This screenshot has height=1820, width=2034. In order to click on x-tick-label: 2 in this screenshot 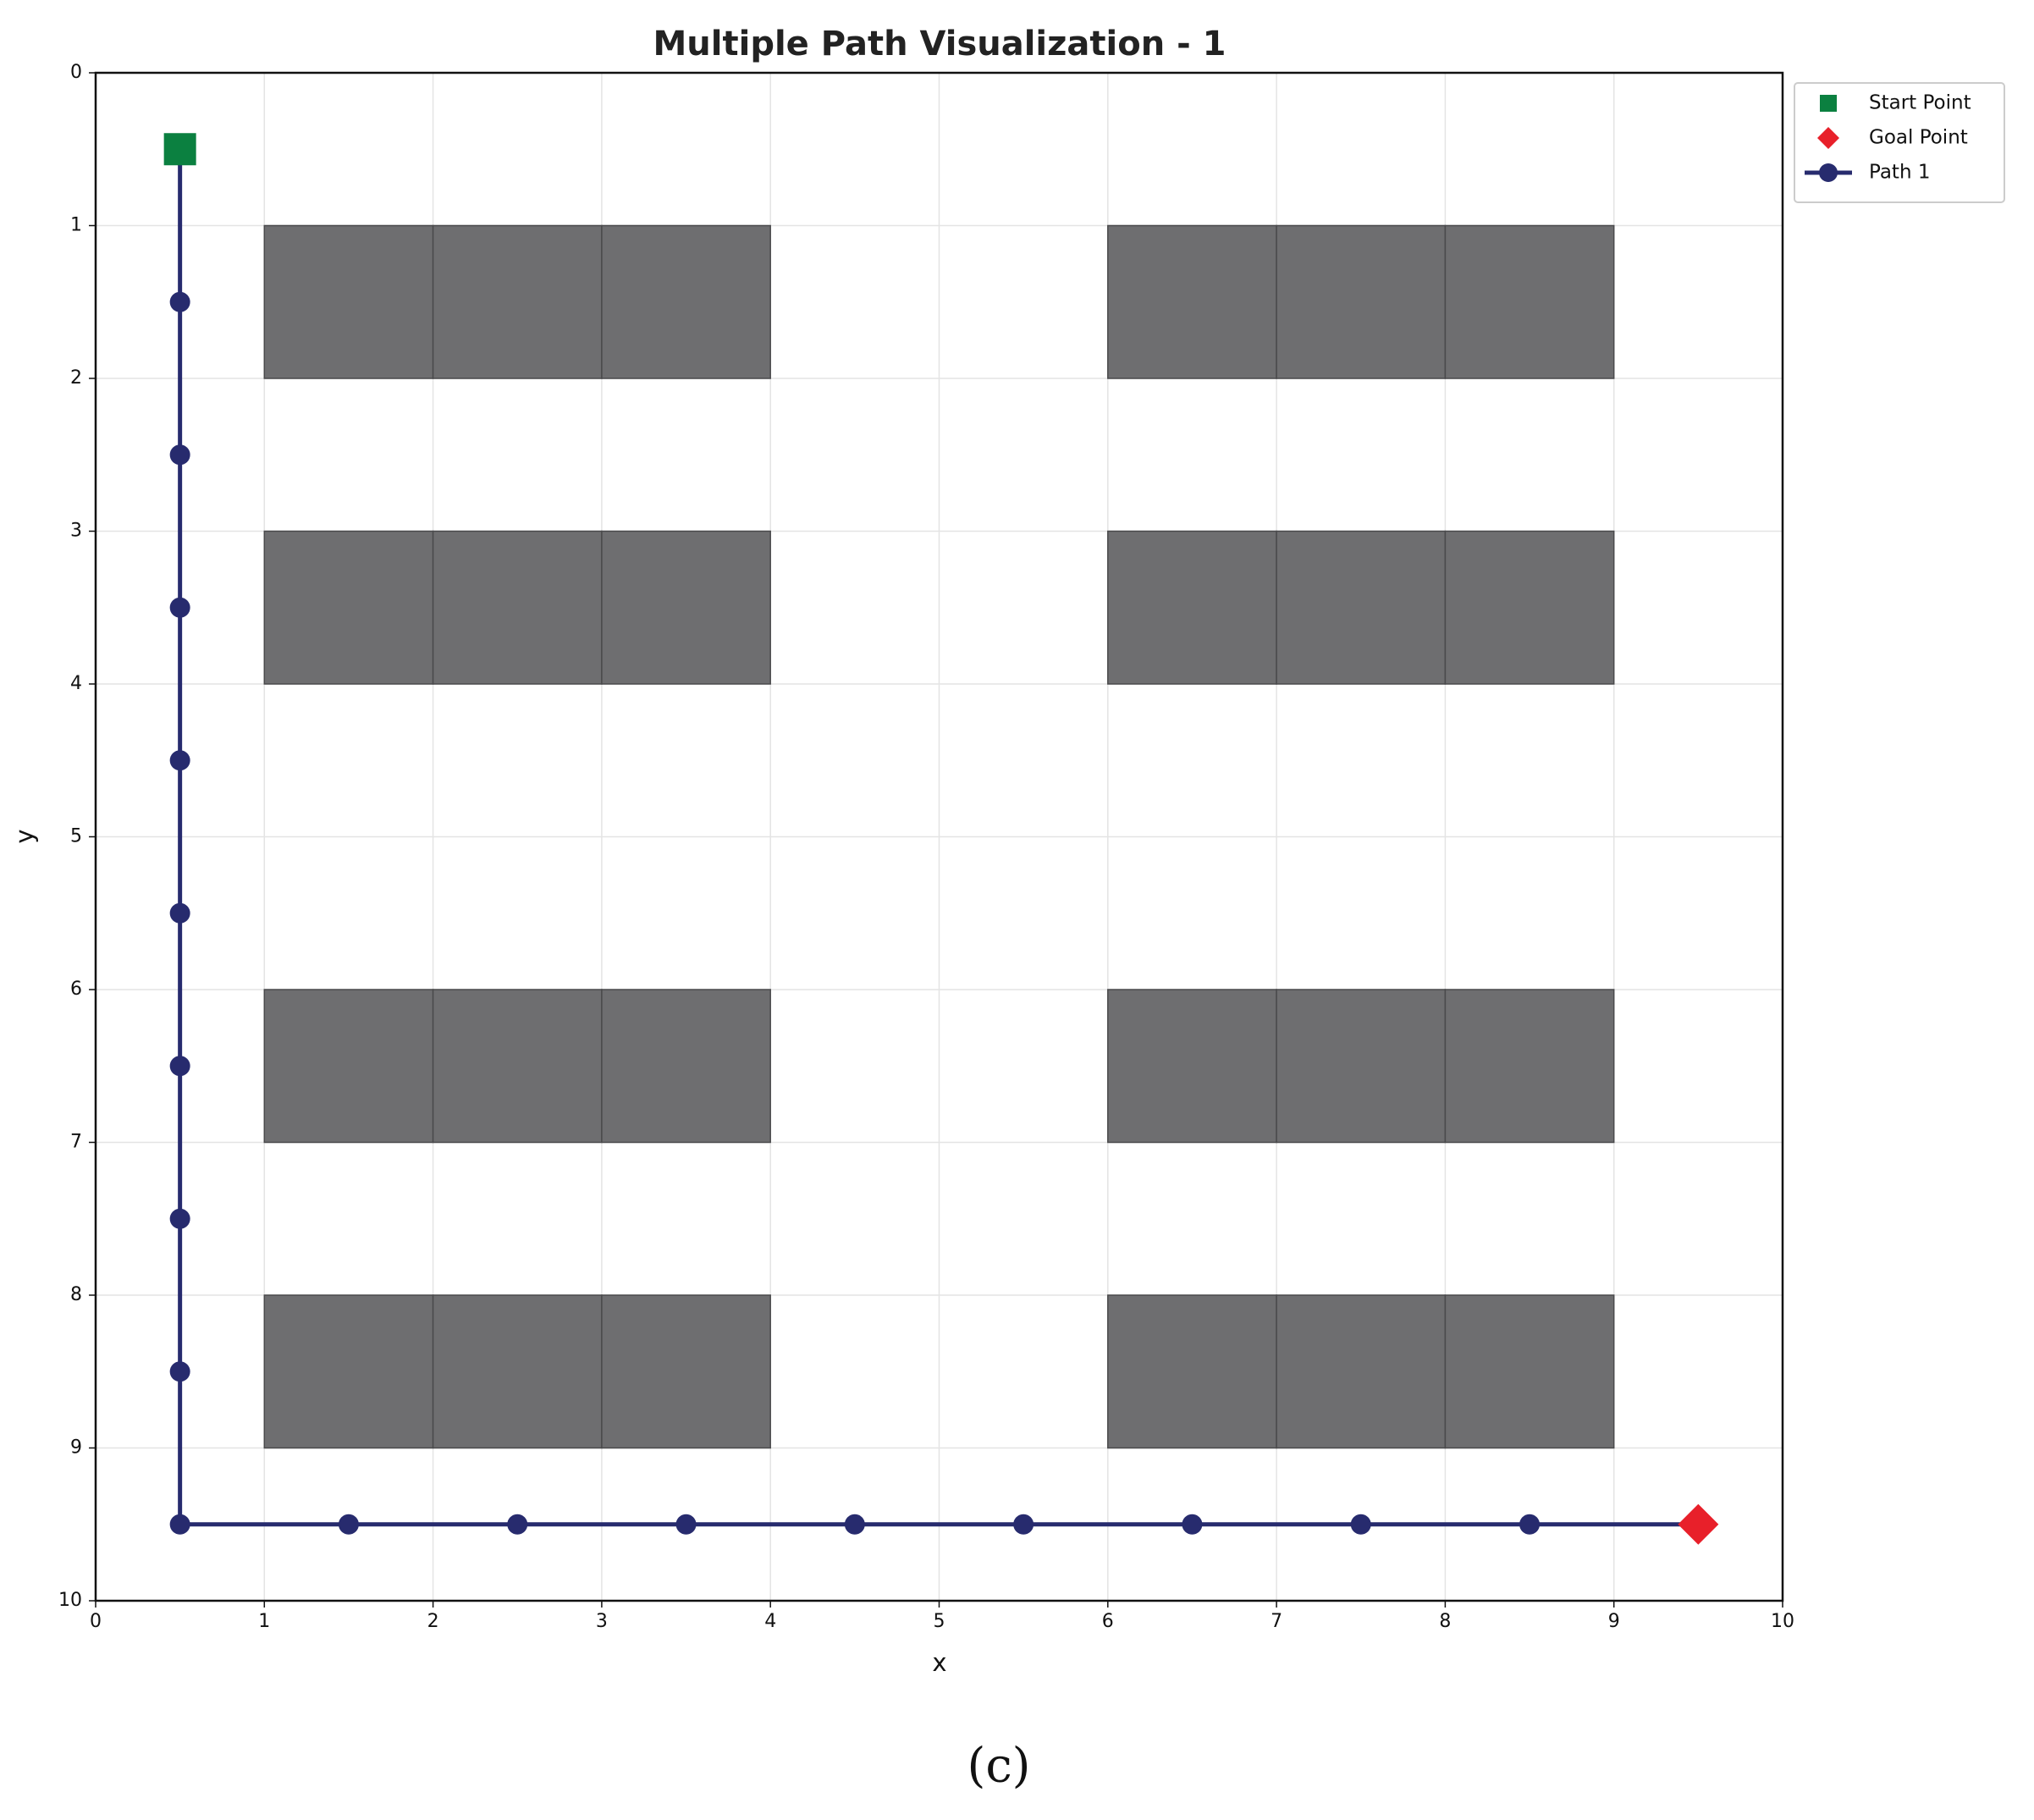, I will do `click(433, 1622)`.